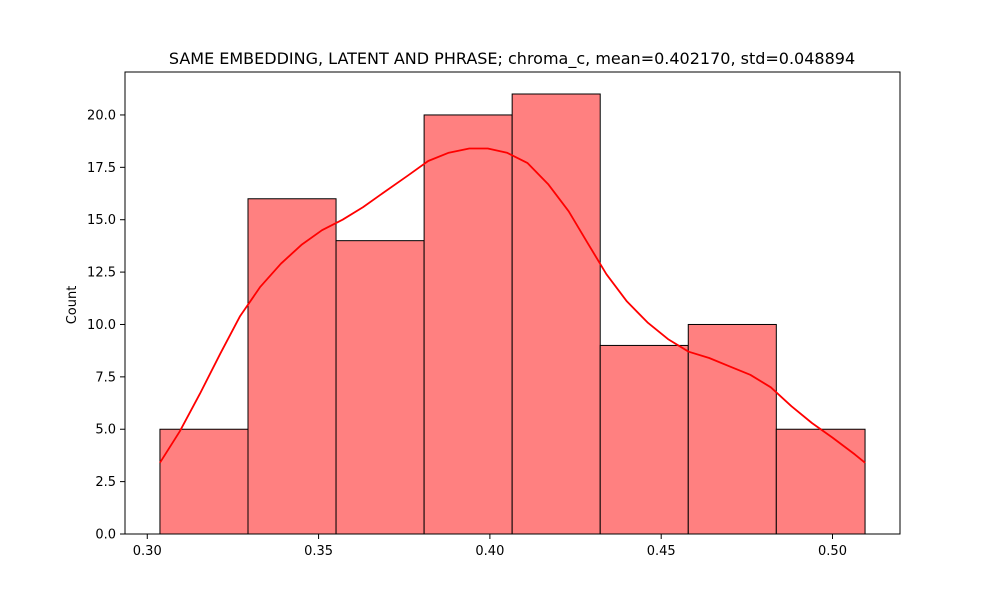 The height and width of the screenshot is (600, 1000). Describe the element at coordinates (832, 551) in the screenshot. I see `x-tick-label: 0.50` at that location.